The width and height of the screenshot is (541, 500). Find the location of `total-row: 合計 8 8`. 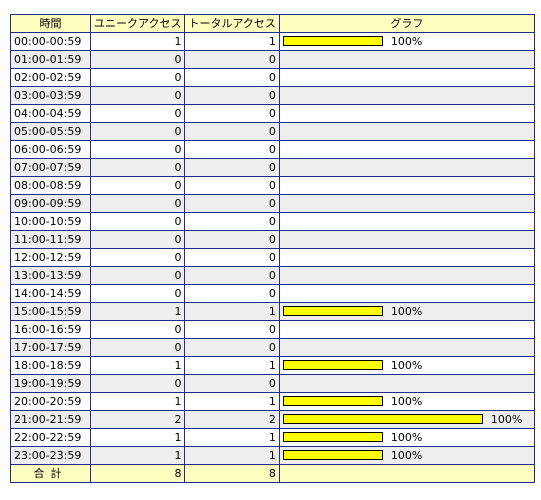

total-row: 合計 8 8 is located at coordinates (272, 473).